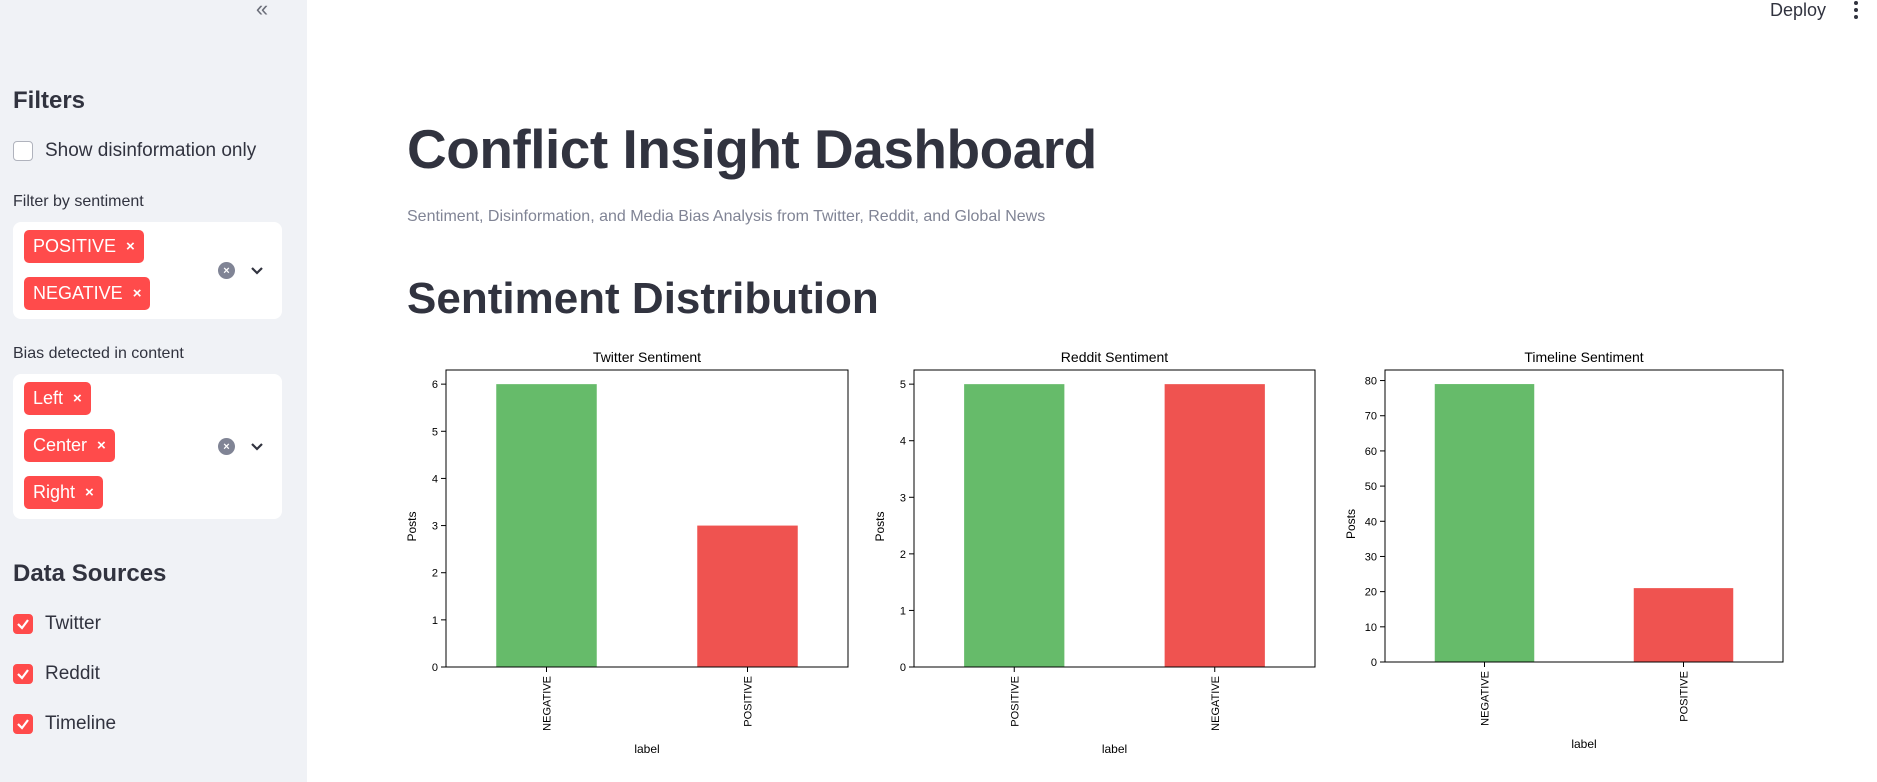 The width and height of the screenshot is (1877, 782). What do you see at coordinates (72, 673) in the screenshot?
I see `source-label: Reddit` at bounding box center [72, 673].